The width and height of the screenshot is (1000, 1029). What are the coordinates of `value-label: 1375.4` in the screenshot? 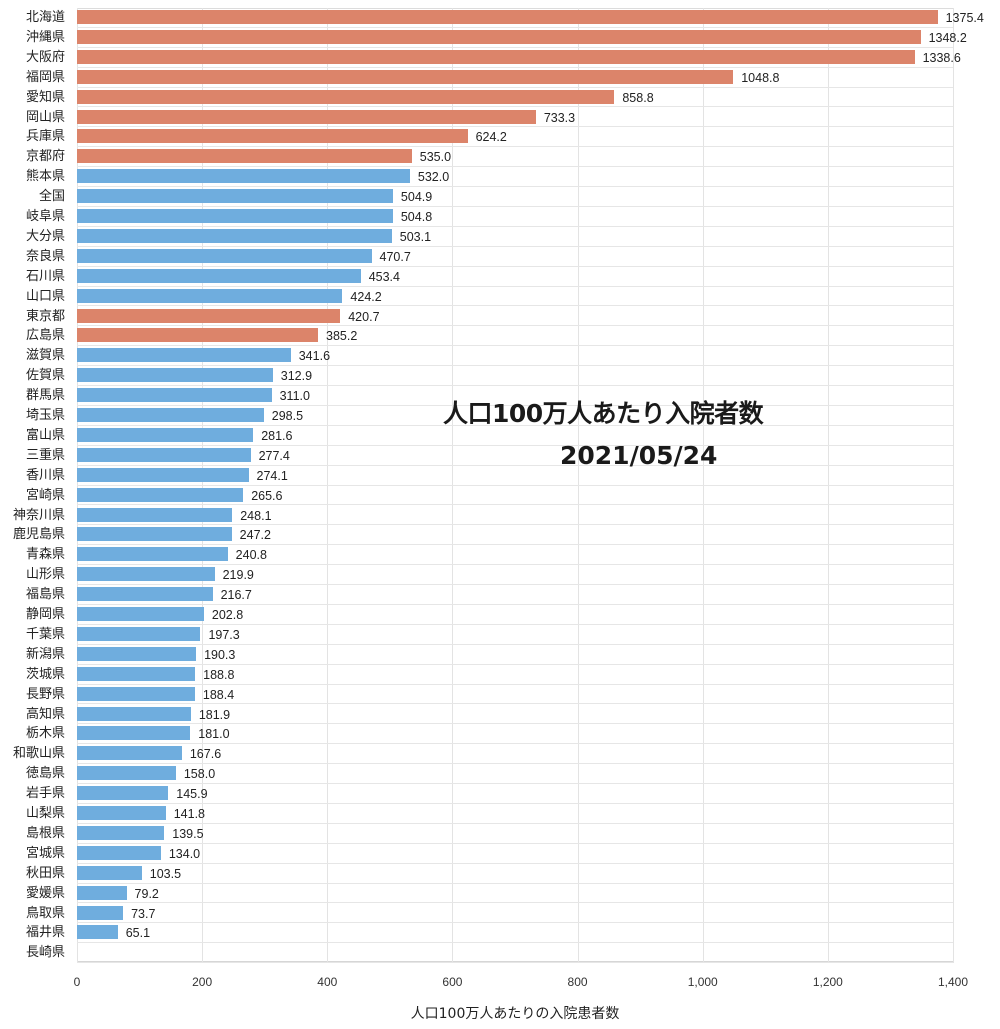 It's located at (964, 18).